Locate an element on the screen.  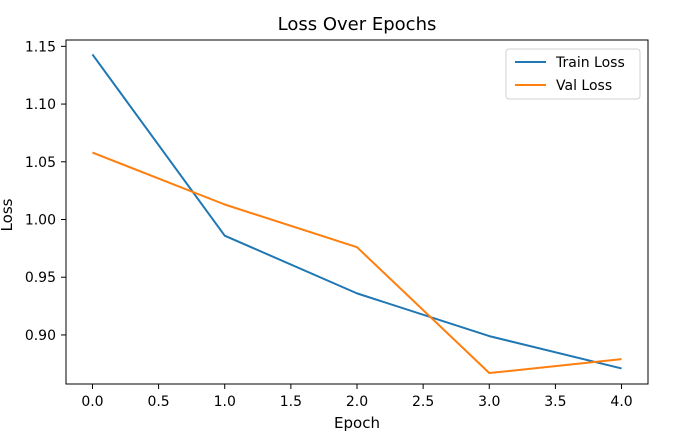
legend: Train Loss Val Loss is located at coordinates (573, 74).